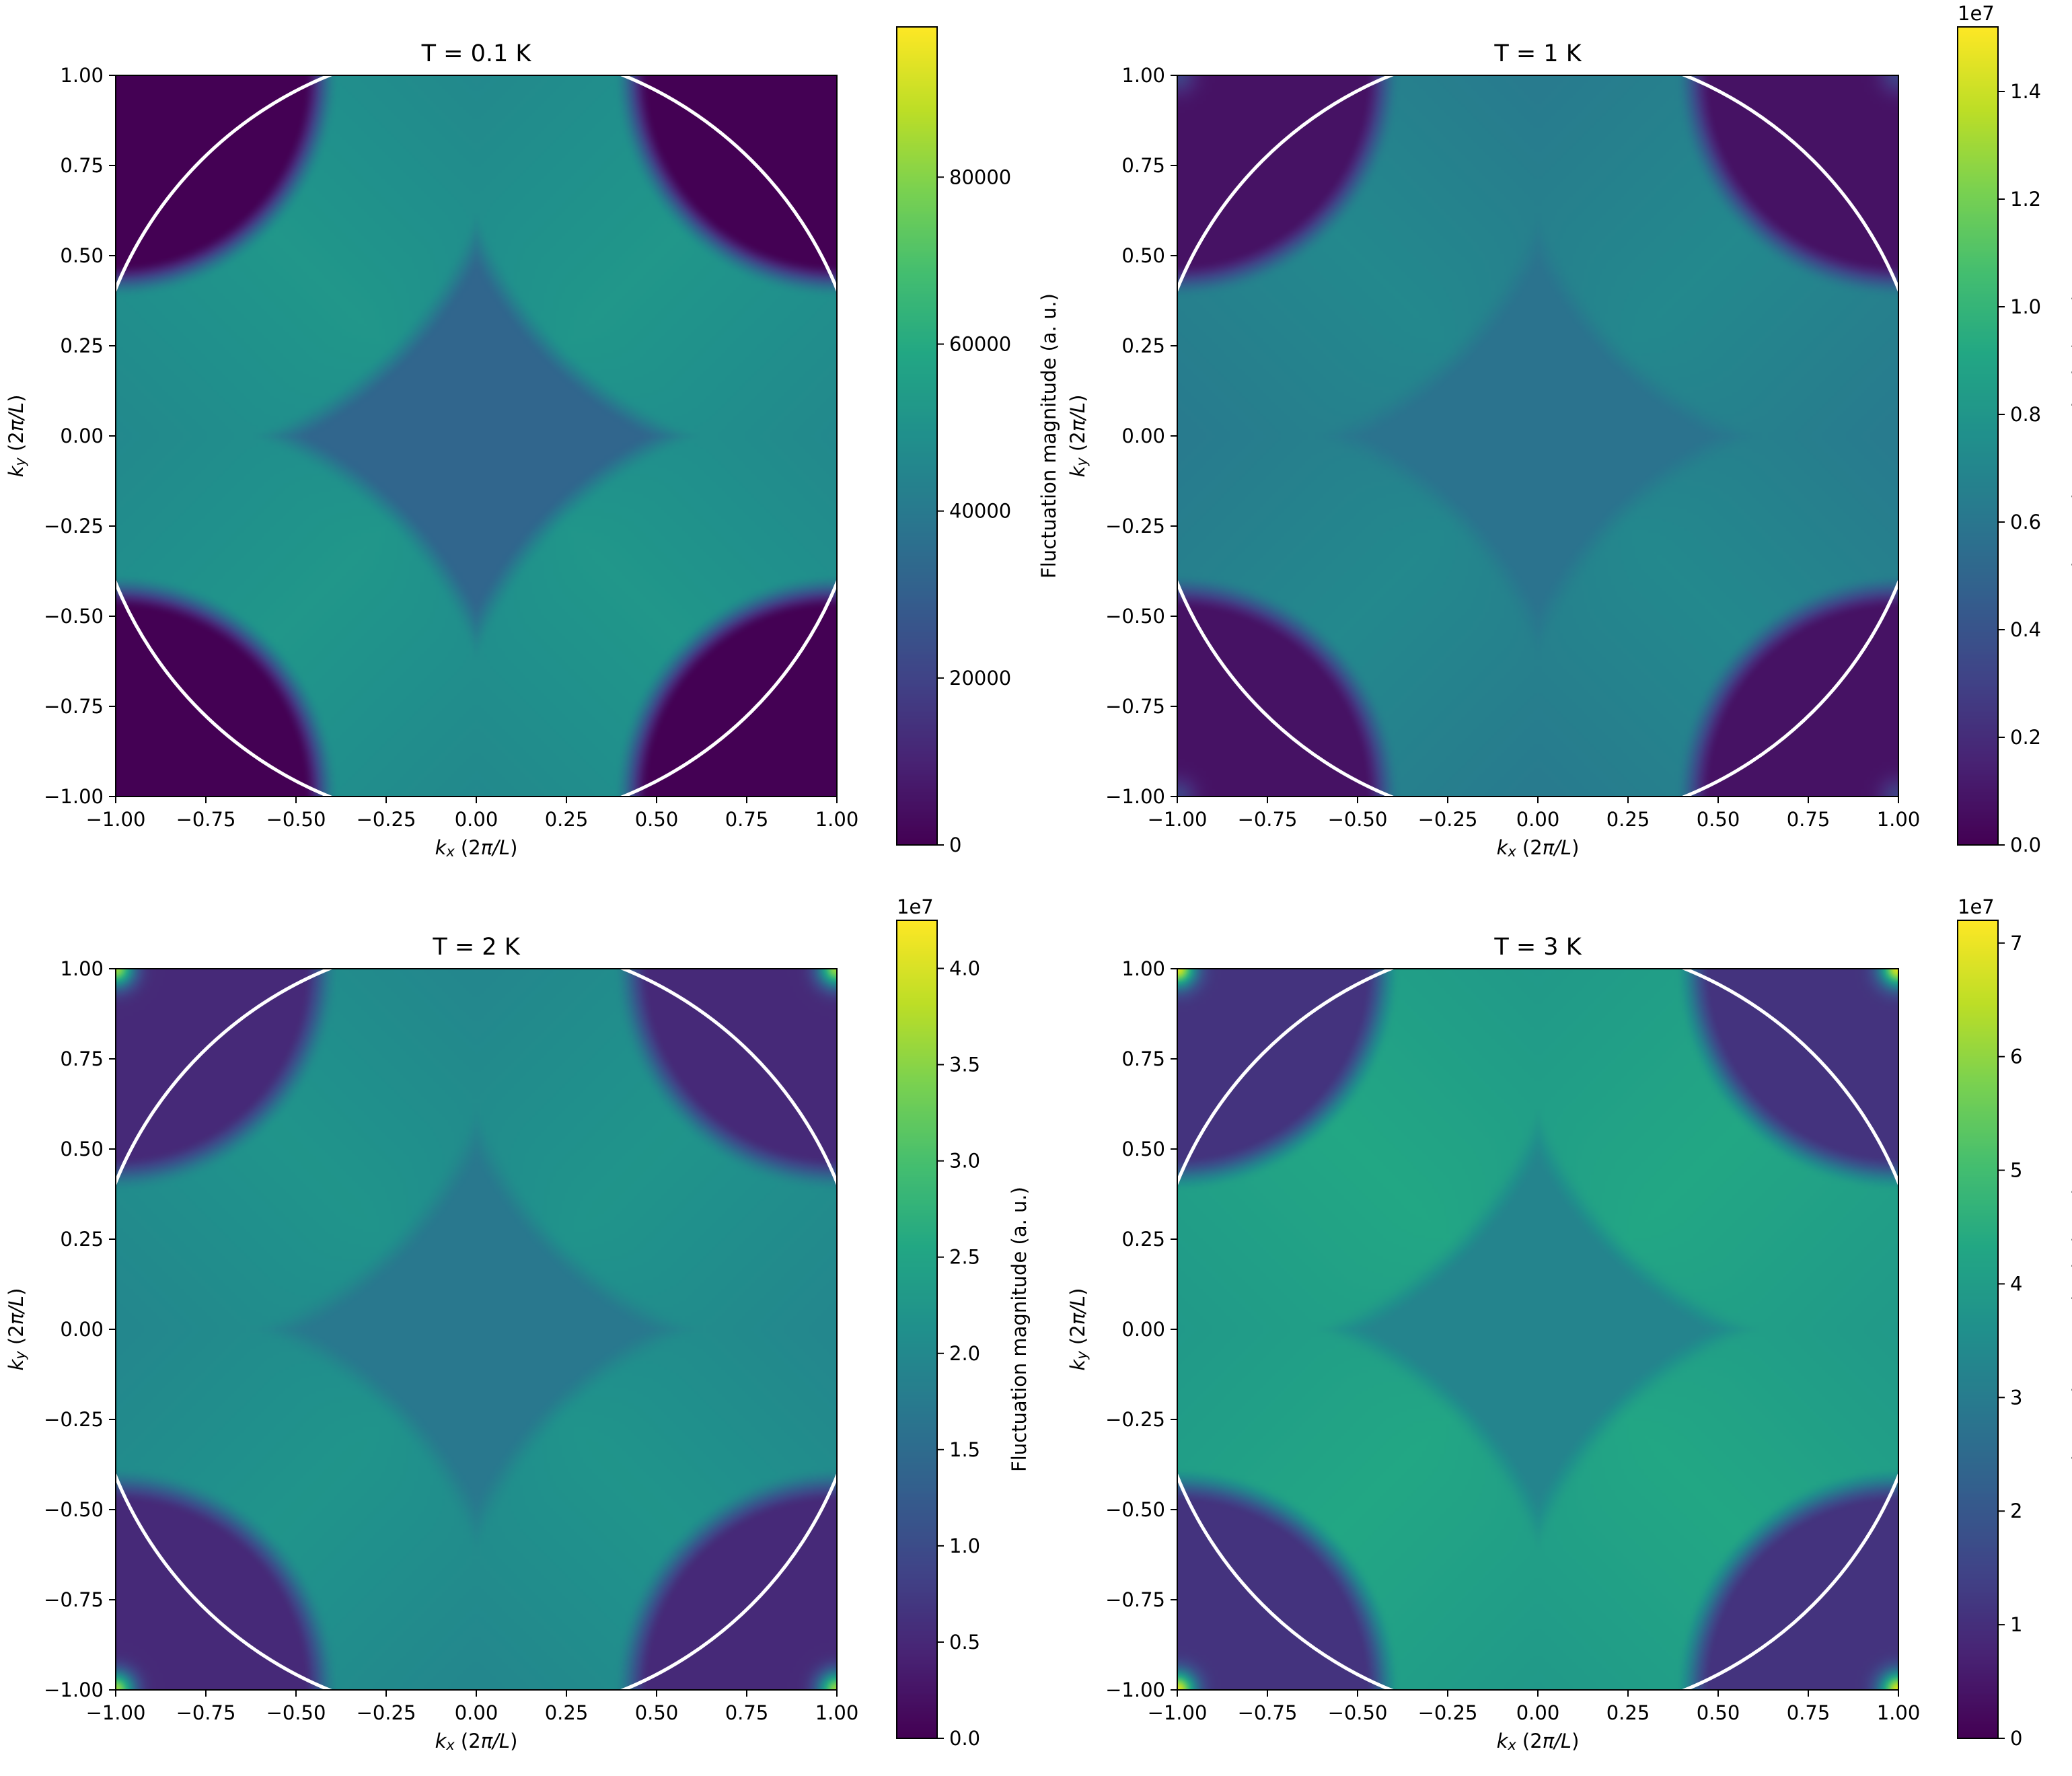  Describe the element at coordinates (980, 511) in the screenshot. I see `colorbar-tick-label: 40000` at that location.